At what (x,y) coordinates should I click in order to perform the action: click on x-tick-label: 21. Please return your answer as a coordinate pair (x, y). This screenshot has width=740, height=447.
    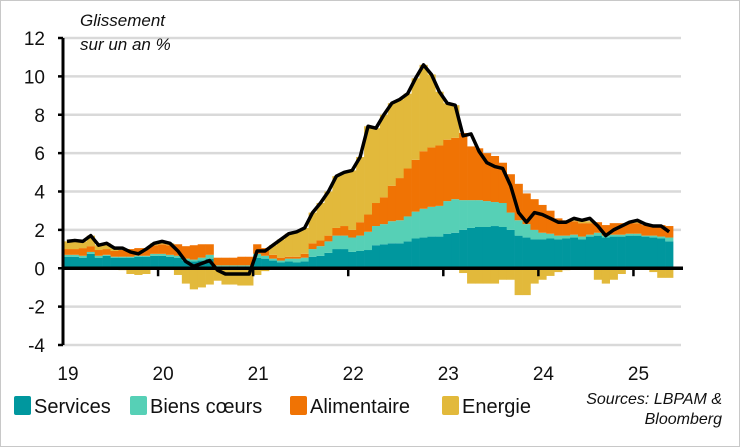
    Looking at the image, I should click on (258, 374).